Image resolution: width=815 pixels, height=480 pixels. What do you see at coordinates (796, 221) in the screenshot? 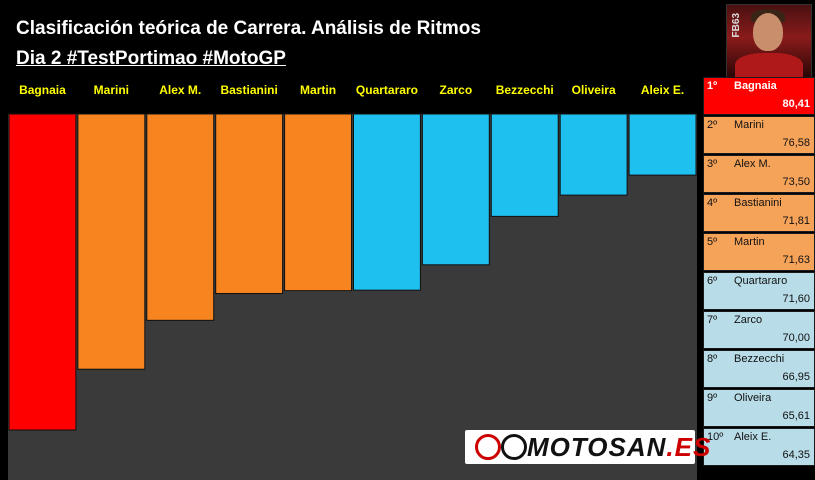
I see `ranking-value: 71,81` at bounding box center [796, 221].